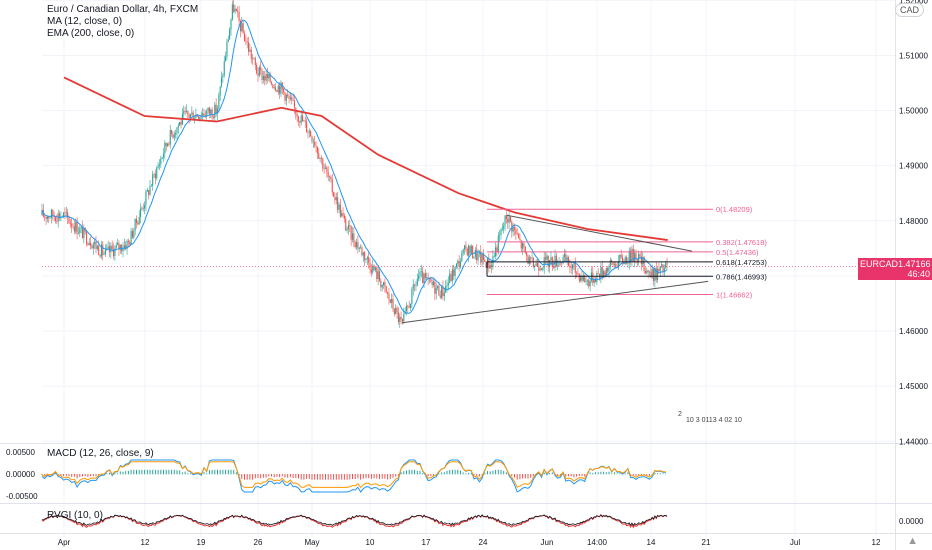 The height and width of the screenshot is (550, 932). What do you see at coordinates (145, 542) in the screenshot?
I see `time-axis-label: 12` at bounding box center [145, 542].